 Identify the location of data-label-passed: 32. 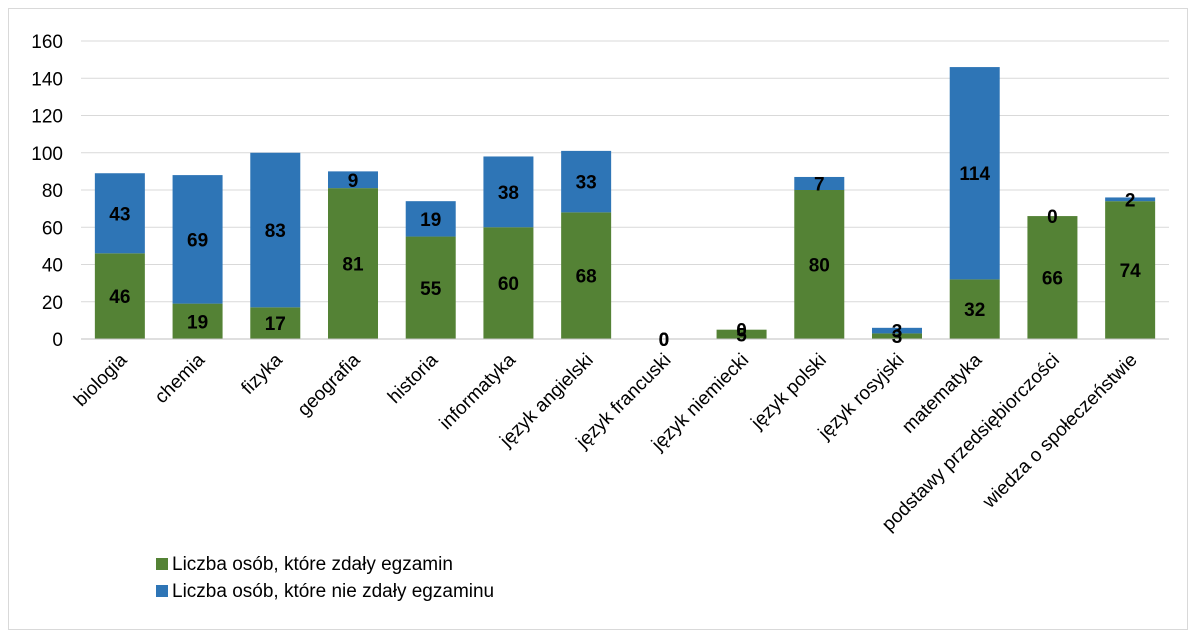
(974, 310).